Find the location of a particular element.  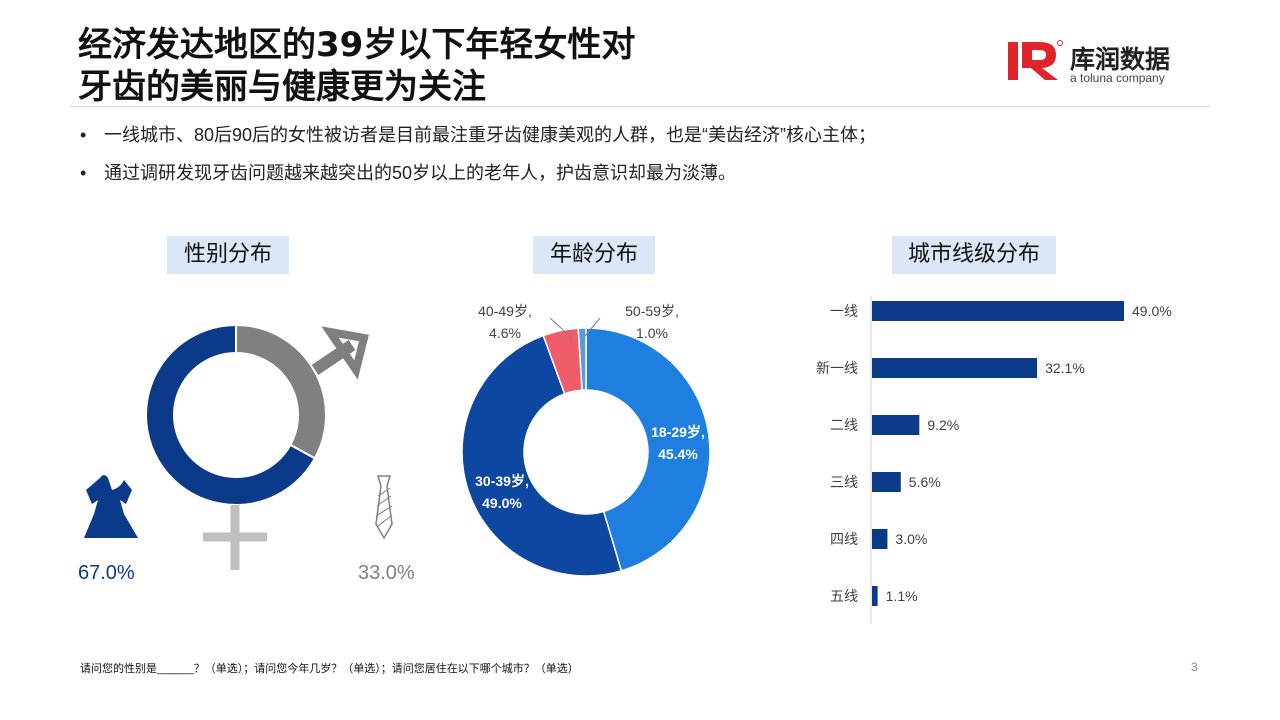

dress-icon is located at coordinates (111, 506).